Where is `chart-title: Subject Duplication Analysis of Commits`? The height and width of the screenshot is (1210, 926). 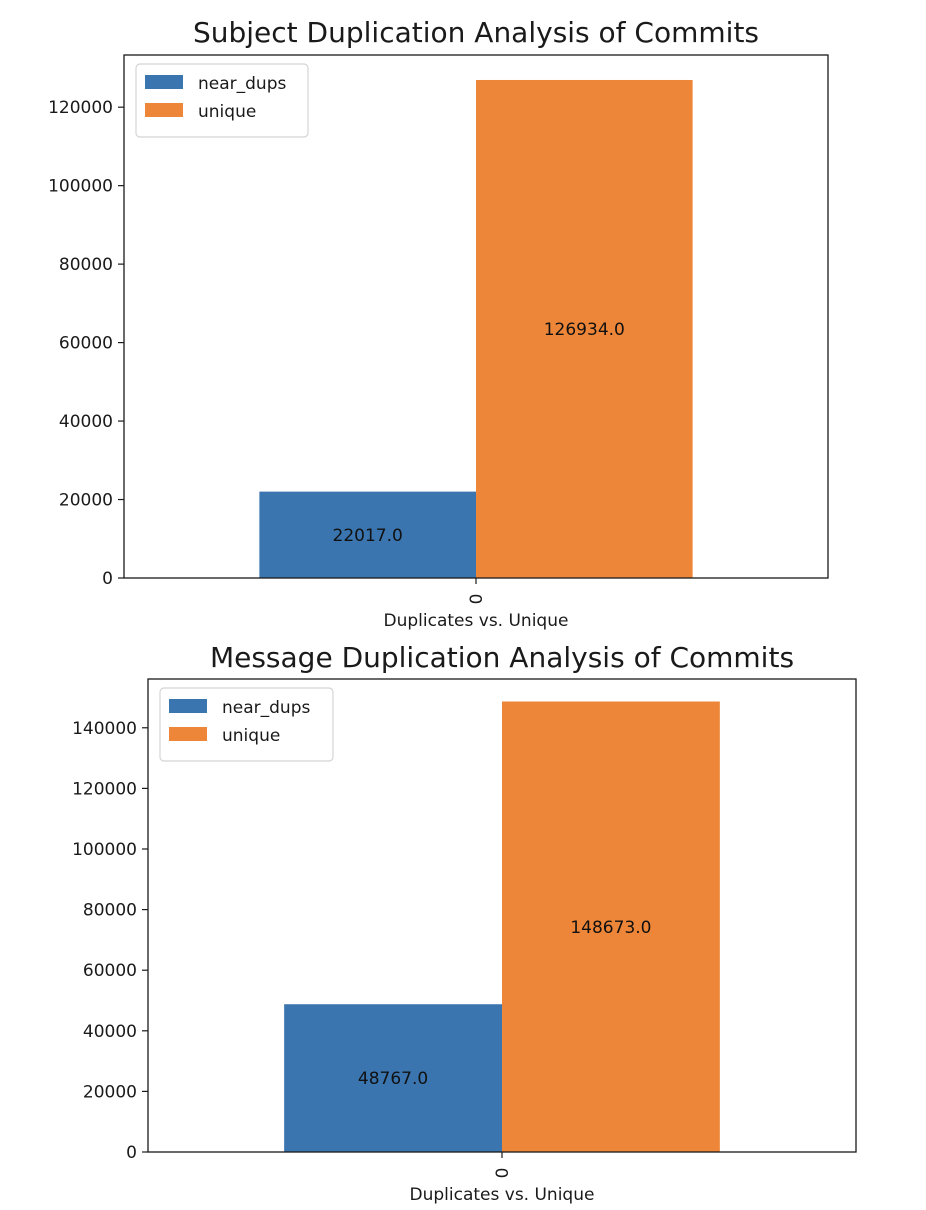 chart-title: Subject Duplication Analysis of Commits is located at coordinates (476, 32).